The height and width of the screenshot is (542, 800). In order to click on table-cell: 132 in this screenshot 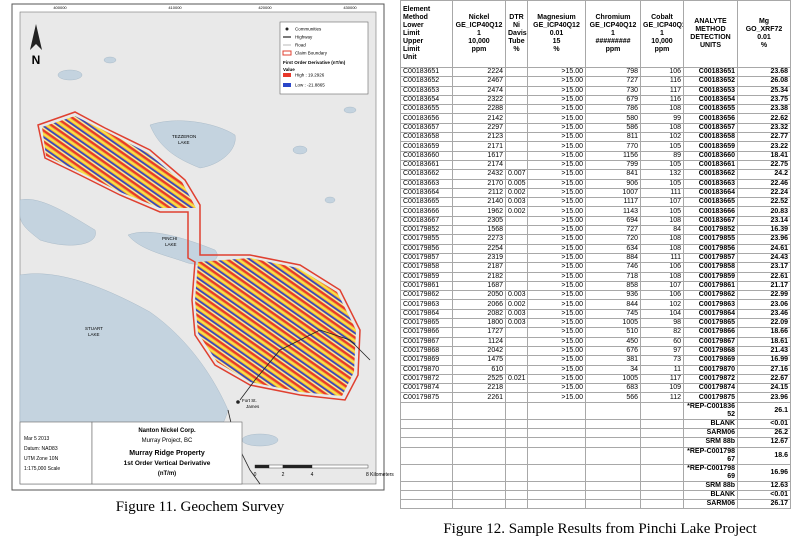, I will do `click(662, 174)`.